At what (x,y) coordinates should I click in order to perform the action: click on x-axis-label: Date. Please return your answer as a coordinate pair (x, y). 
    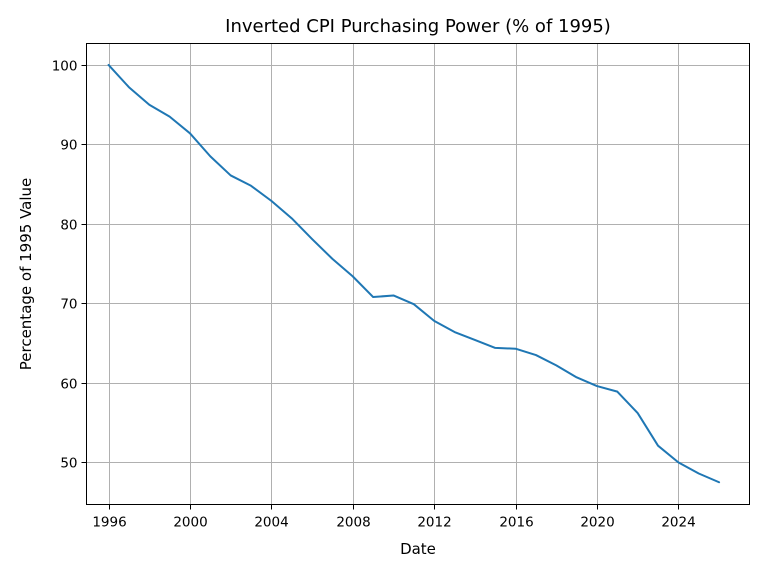
    Looking at the image, I should click on (418, 549).